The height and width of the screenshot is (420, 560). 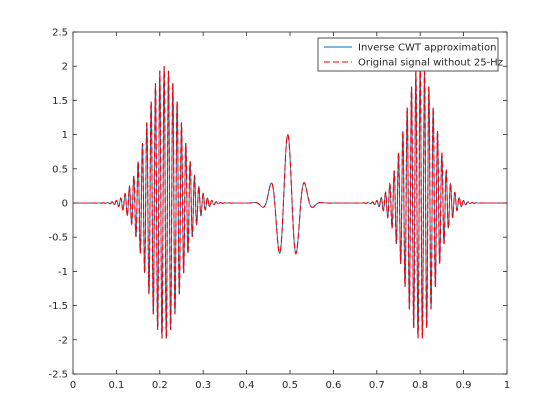 I want to click on legend-label-1: Original signal without 25-Hz, so click(x=430, y=63).